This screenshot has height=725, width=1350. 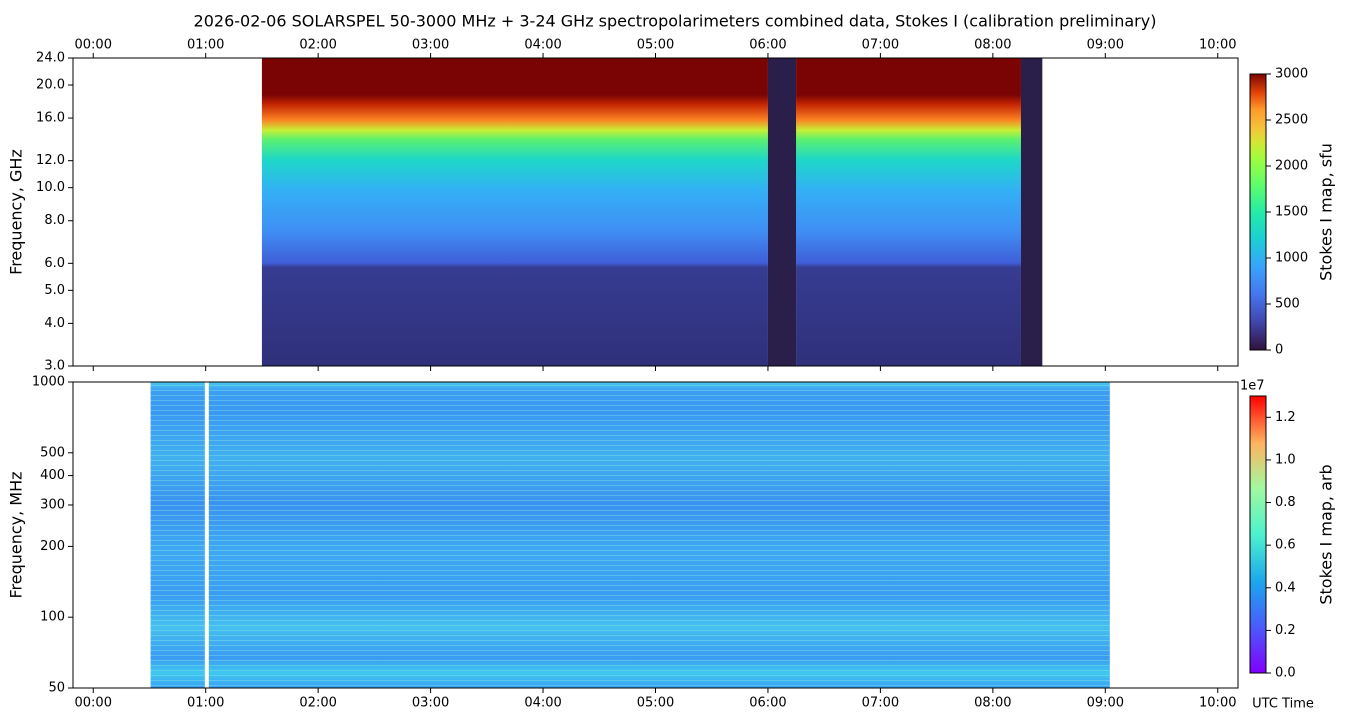 I want to click on y-tick-label: 6.0, so click(x=54, y=263).